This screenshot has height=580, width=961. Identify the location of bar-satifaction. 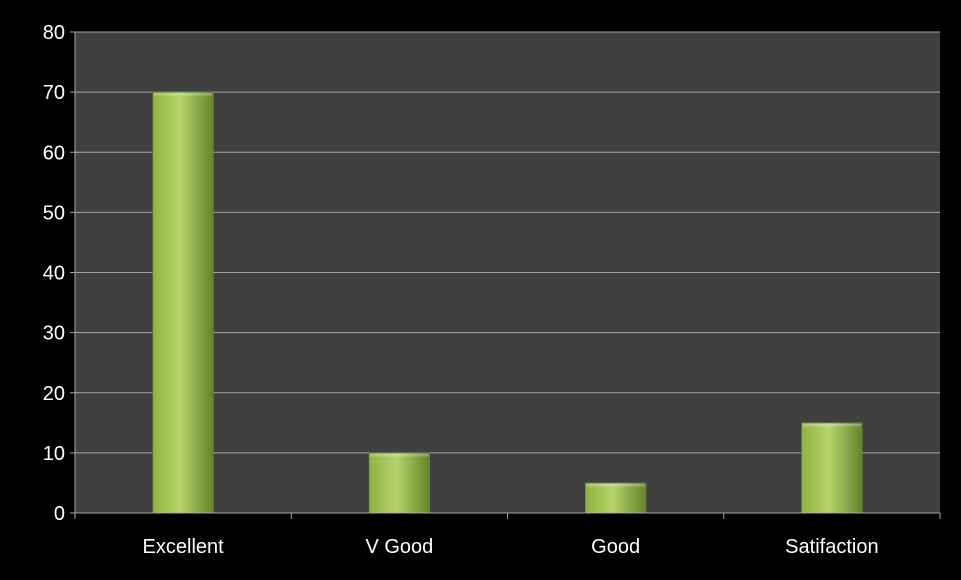
(832, 468).